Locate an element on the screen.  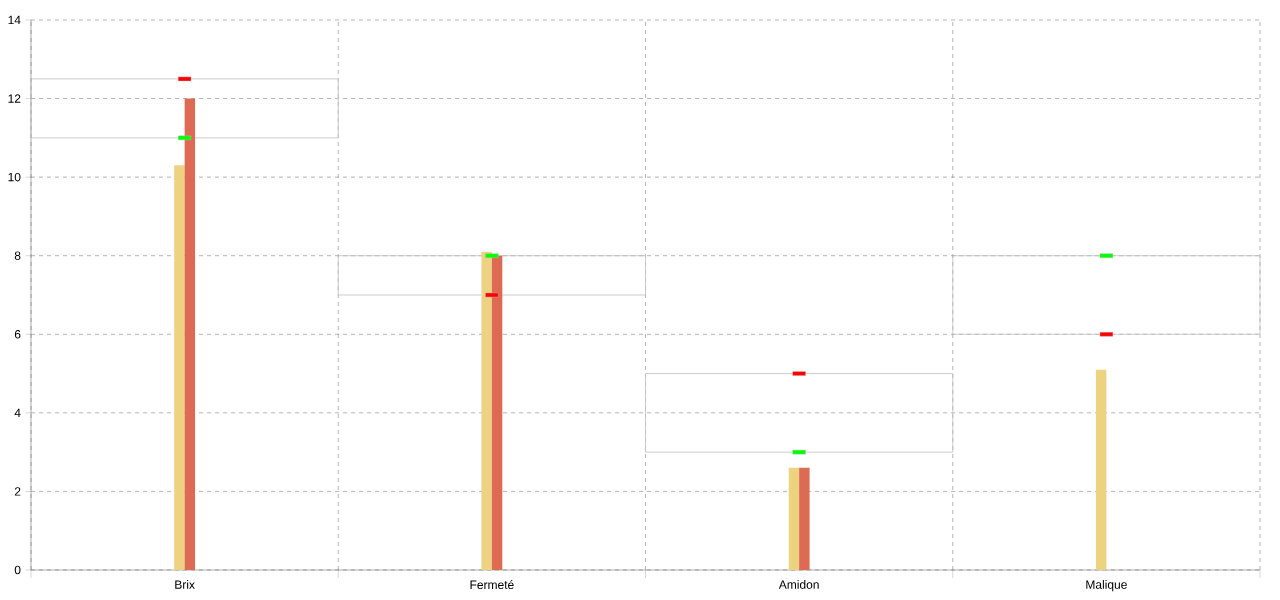
y-tick-label: 2 is located at coordinates (17, 491).